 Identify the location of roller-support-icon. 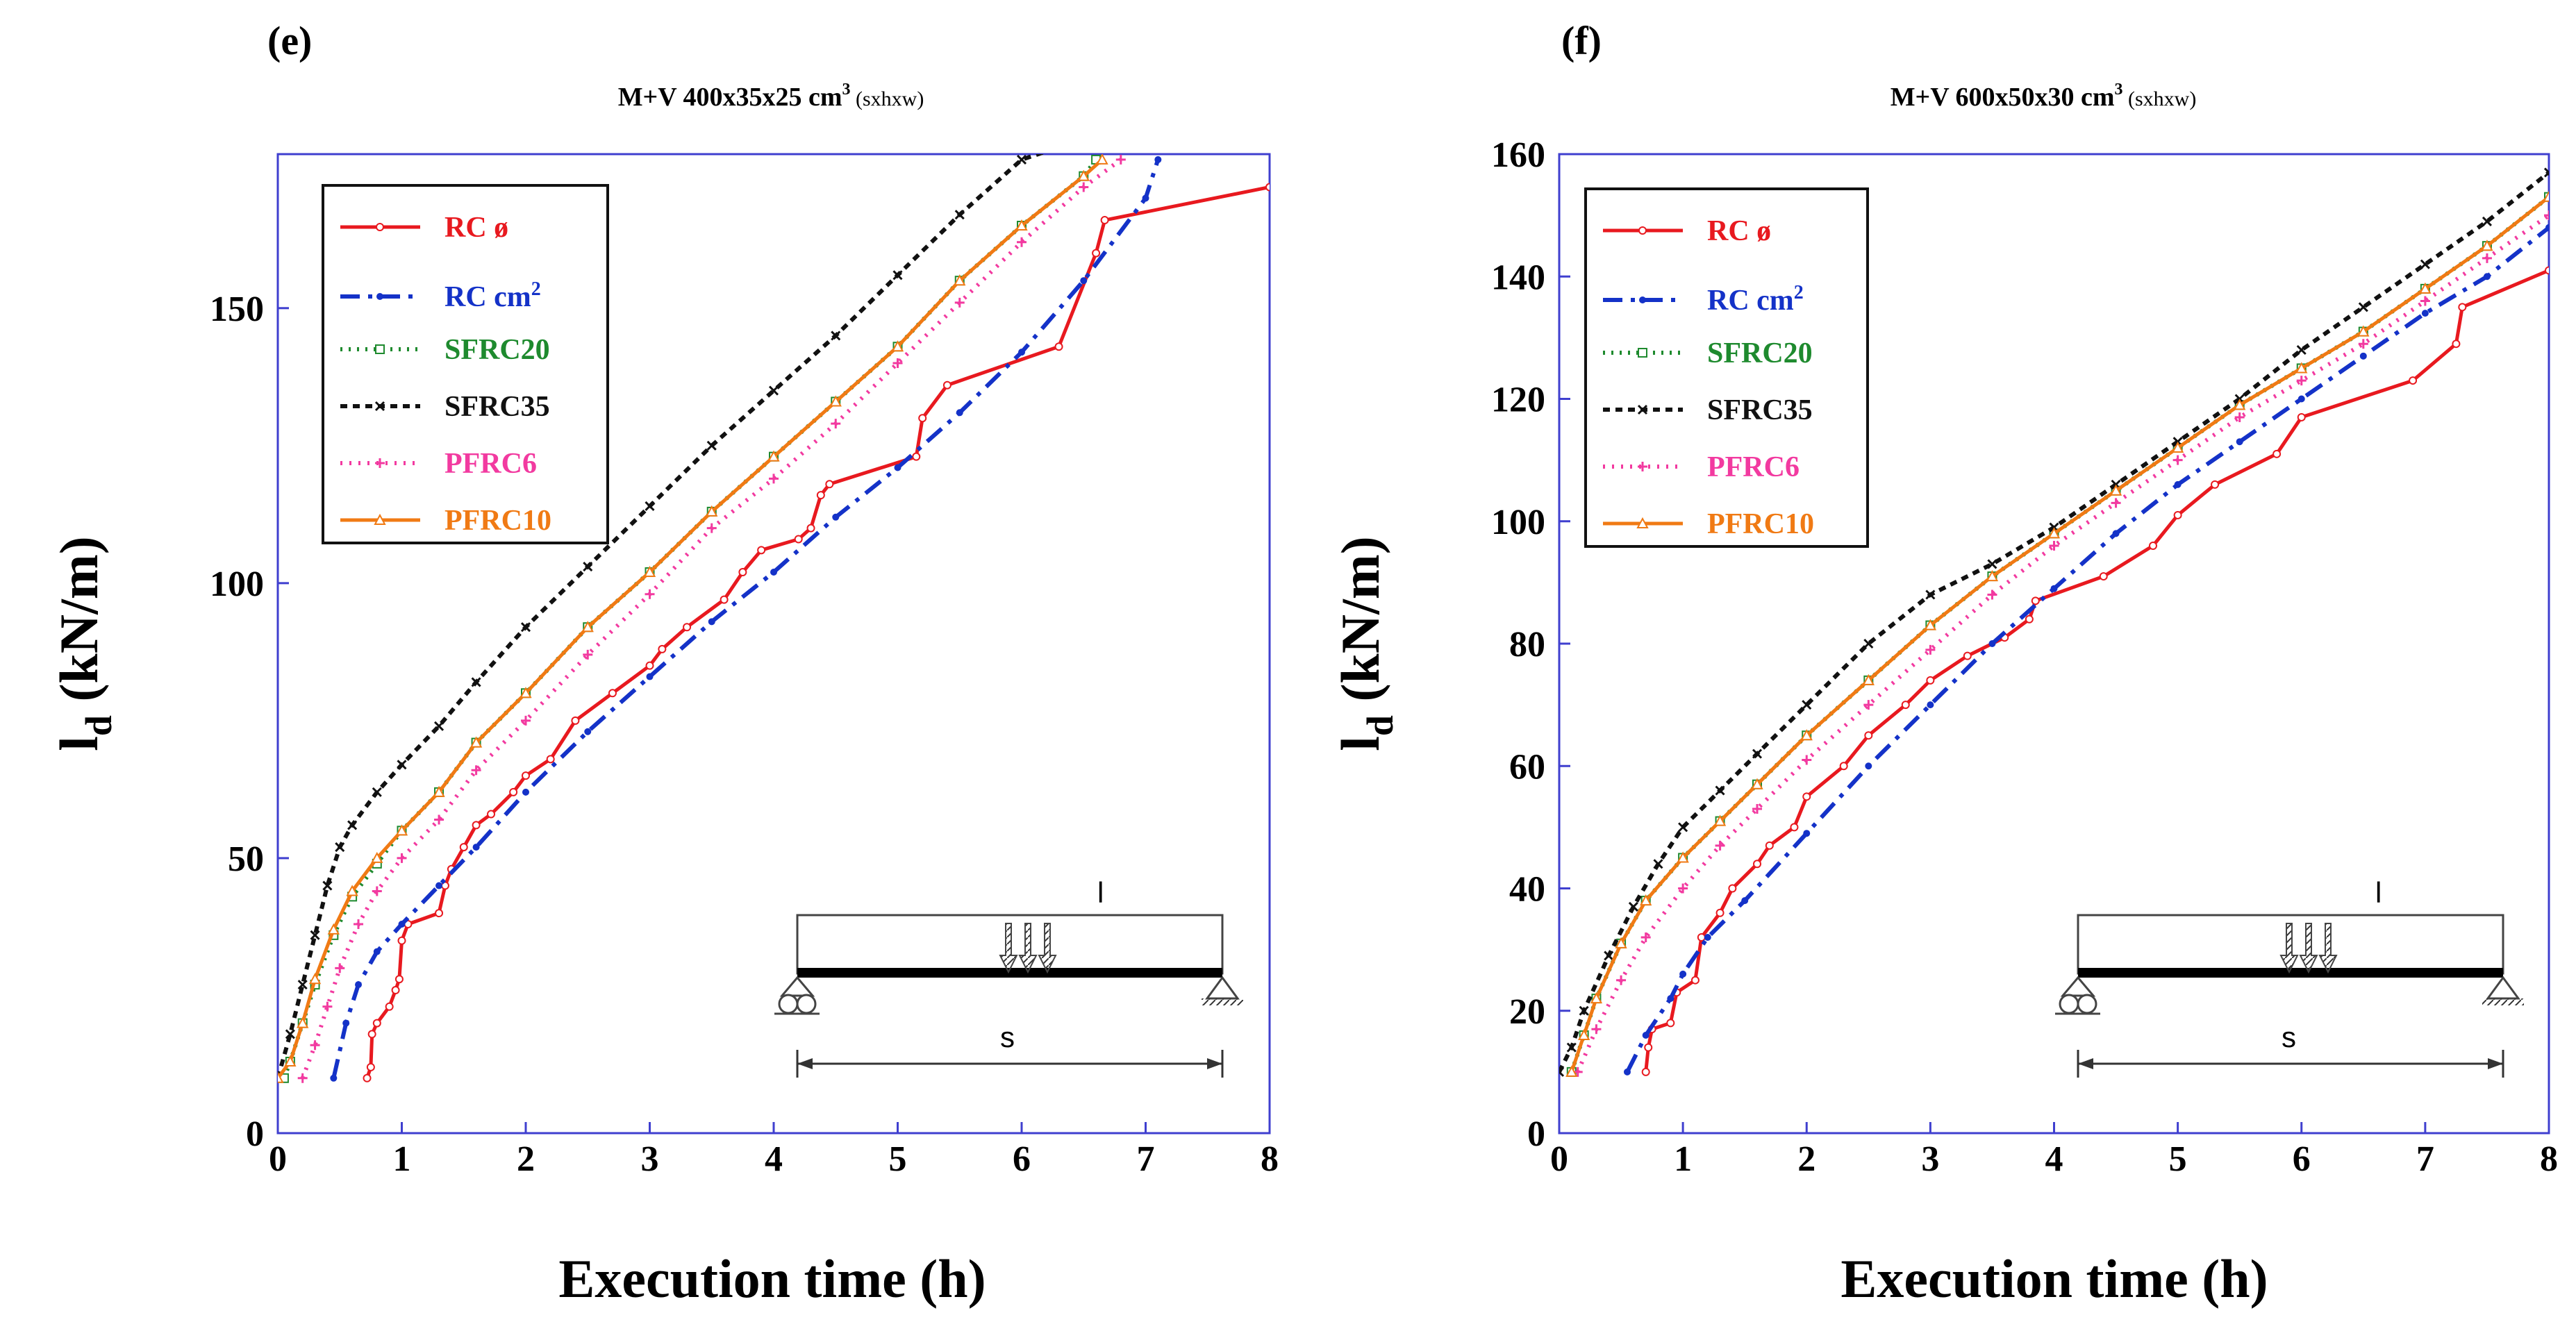
(2077, 995).